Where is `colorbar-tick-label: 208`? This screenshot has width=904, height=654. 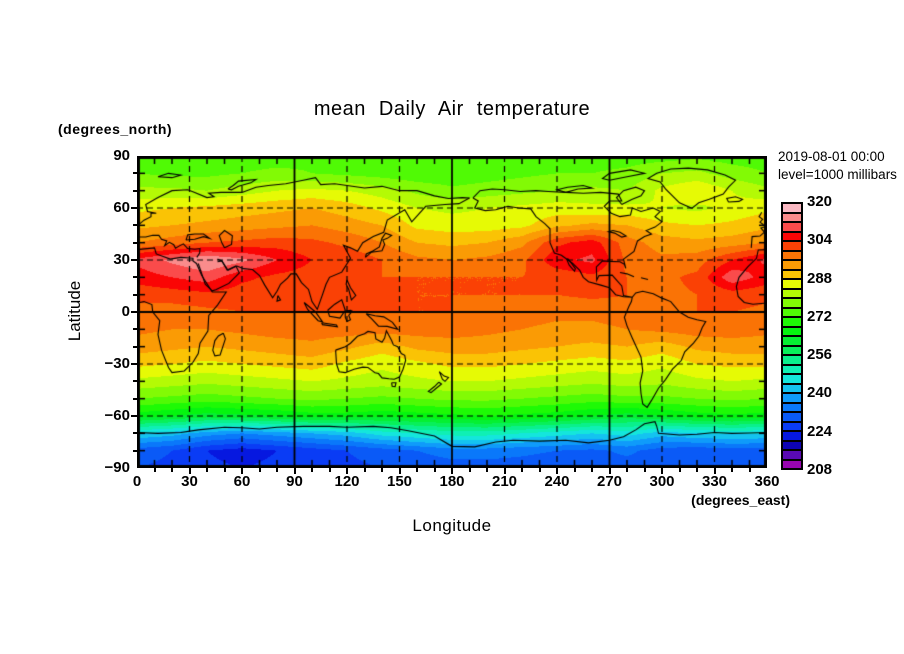
colorbar-tick-label: 208 is located at coordinates (820, 469).